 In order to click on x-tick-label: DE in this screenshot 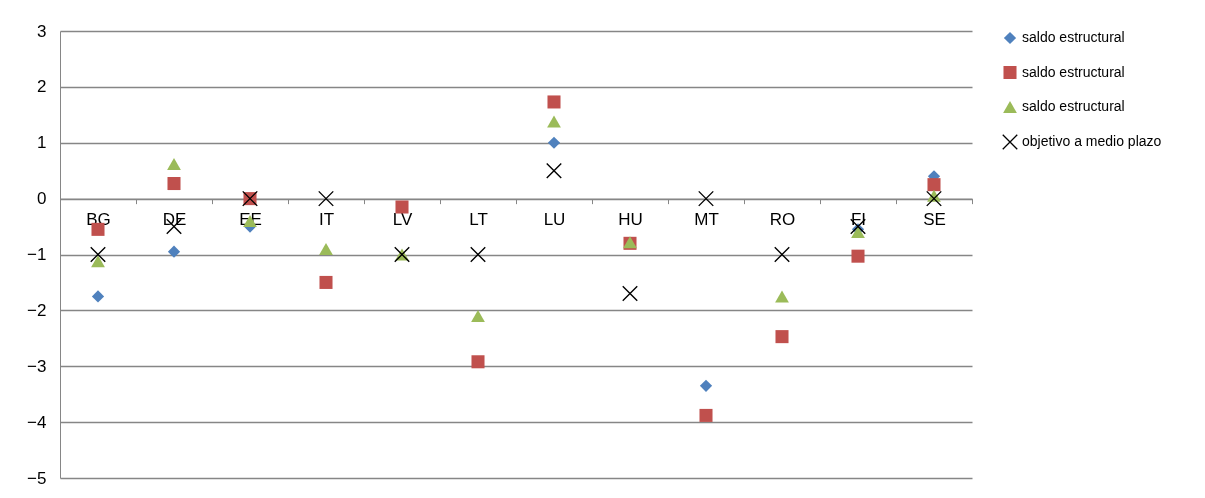, I will do `click(174, 220)`.